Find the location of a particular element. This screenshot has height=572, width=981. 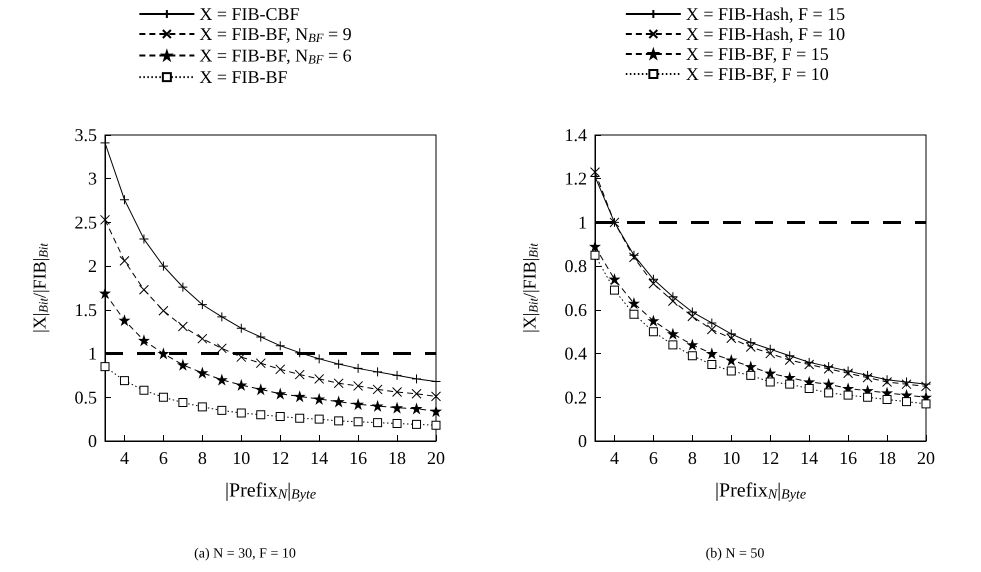

y-tick-label: 1.4 is located at coordinates (575, 135).